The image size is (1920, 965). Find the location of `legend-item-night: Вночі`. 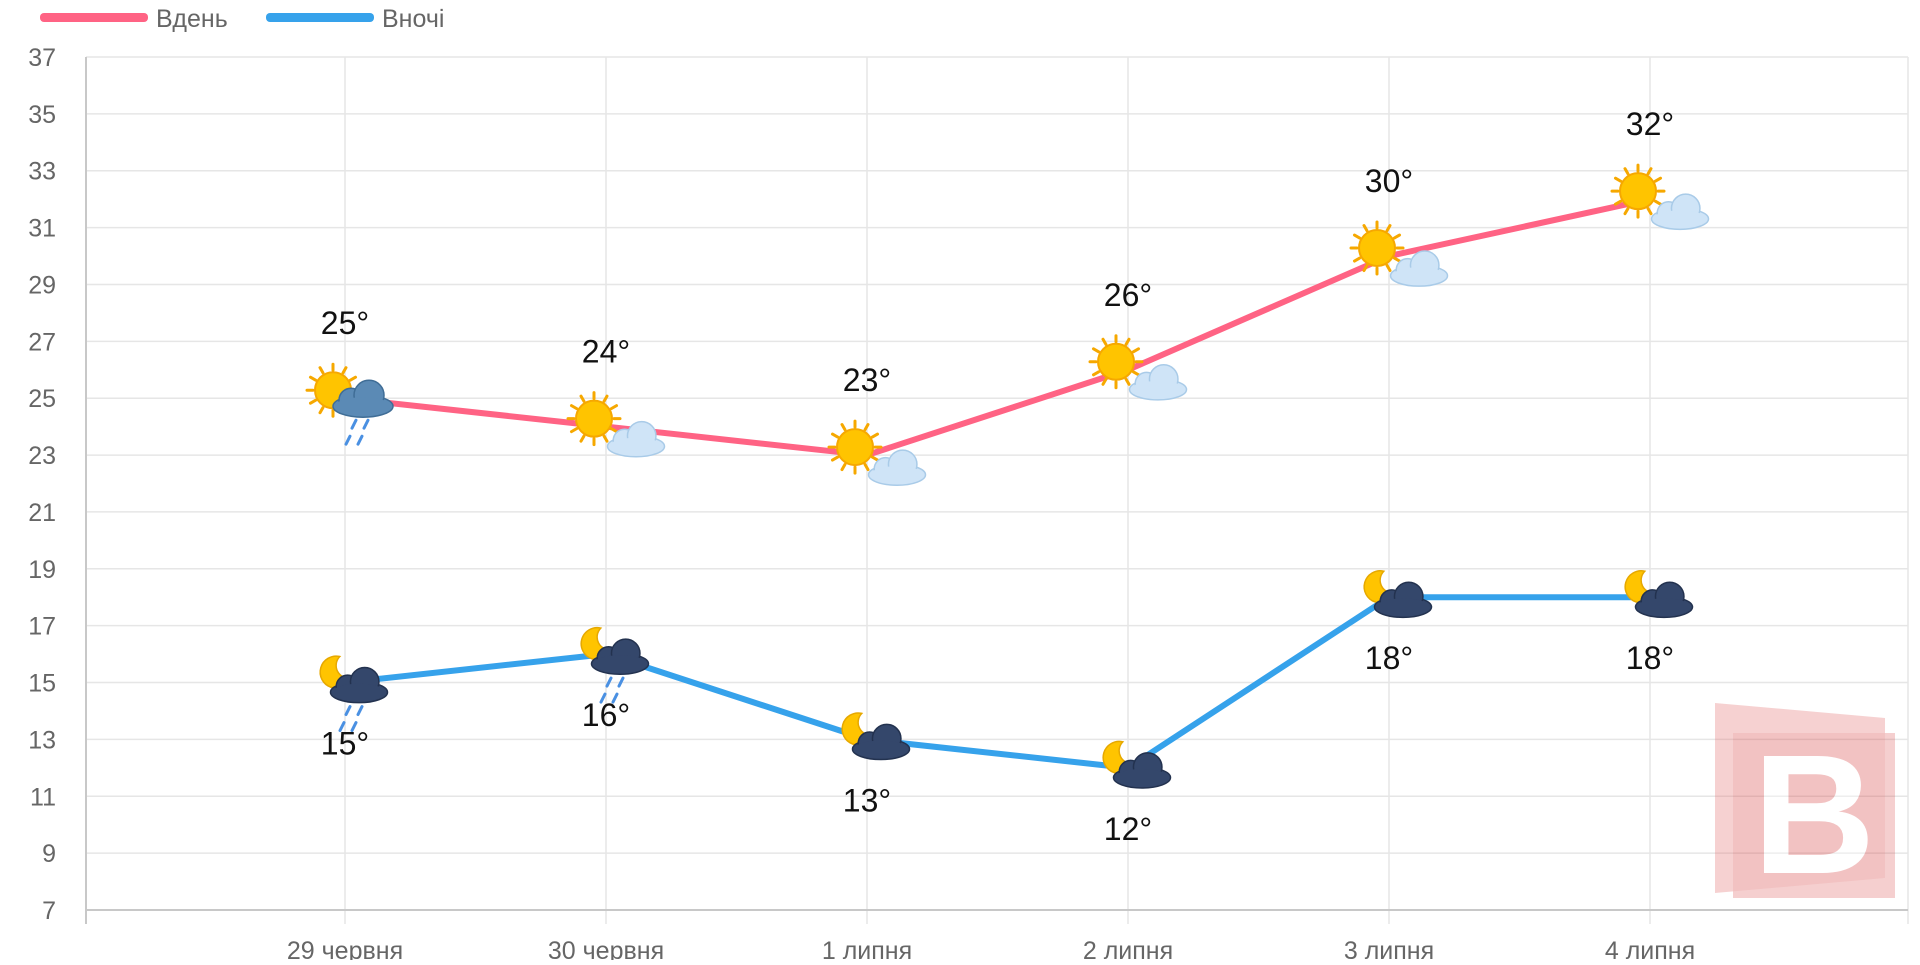

legend-item-night: Вночі is located at coordinates (355, 19).